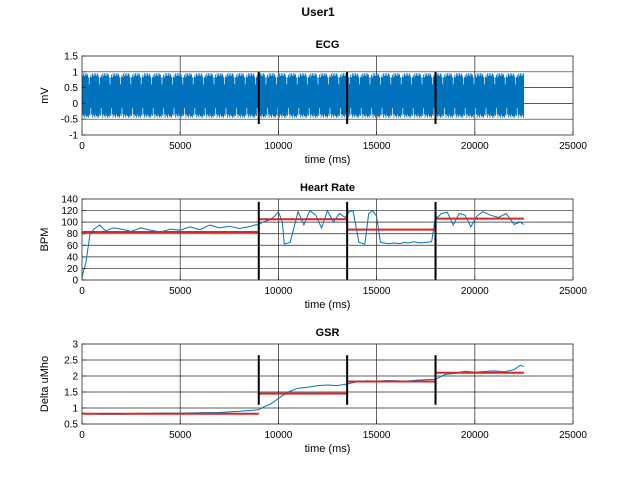 Image resolution: width=637 pixels, height=479 pixels. Describe the element at coordinates (45, 240) in the screenshot. I see `heart-rate-ylabel: BPM` at that location.